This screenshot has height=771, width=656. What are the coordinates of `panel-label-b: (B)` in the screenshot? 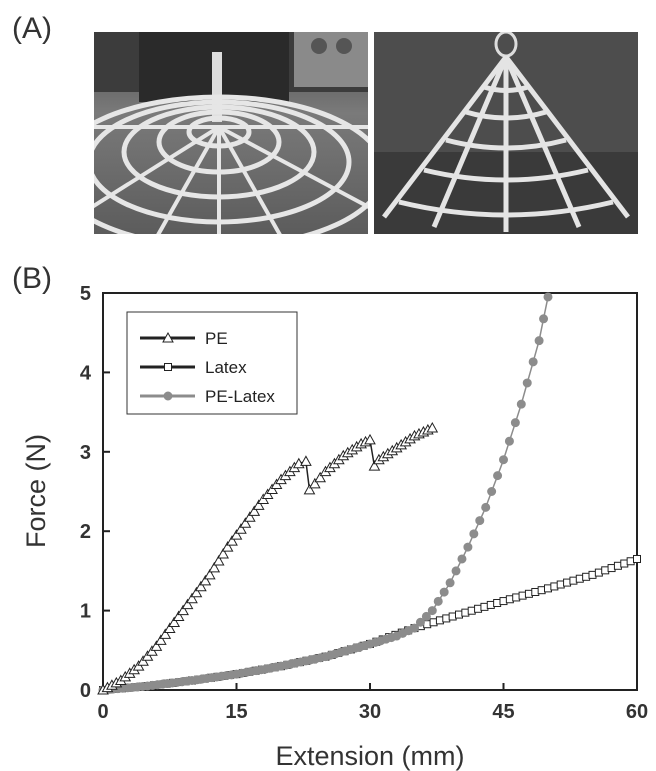 It's located at (32, 278).